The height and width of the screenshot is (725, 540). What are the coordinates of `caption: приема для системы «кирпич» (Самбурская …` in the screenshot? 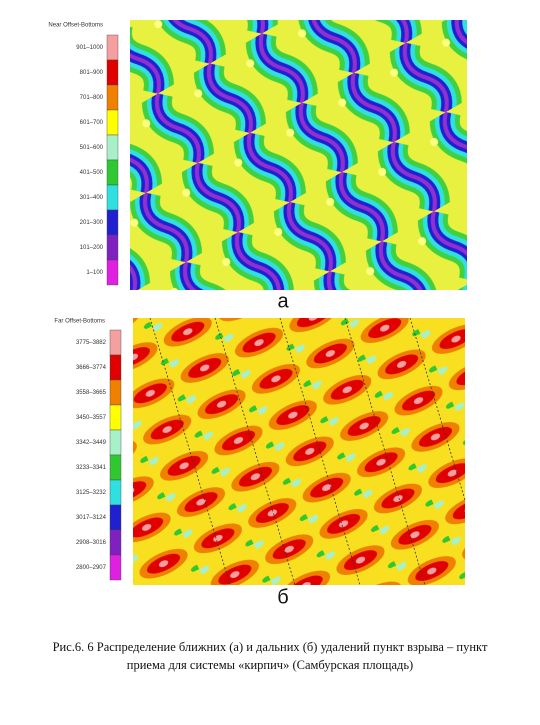 It's located at (270, 665).